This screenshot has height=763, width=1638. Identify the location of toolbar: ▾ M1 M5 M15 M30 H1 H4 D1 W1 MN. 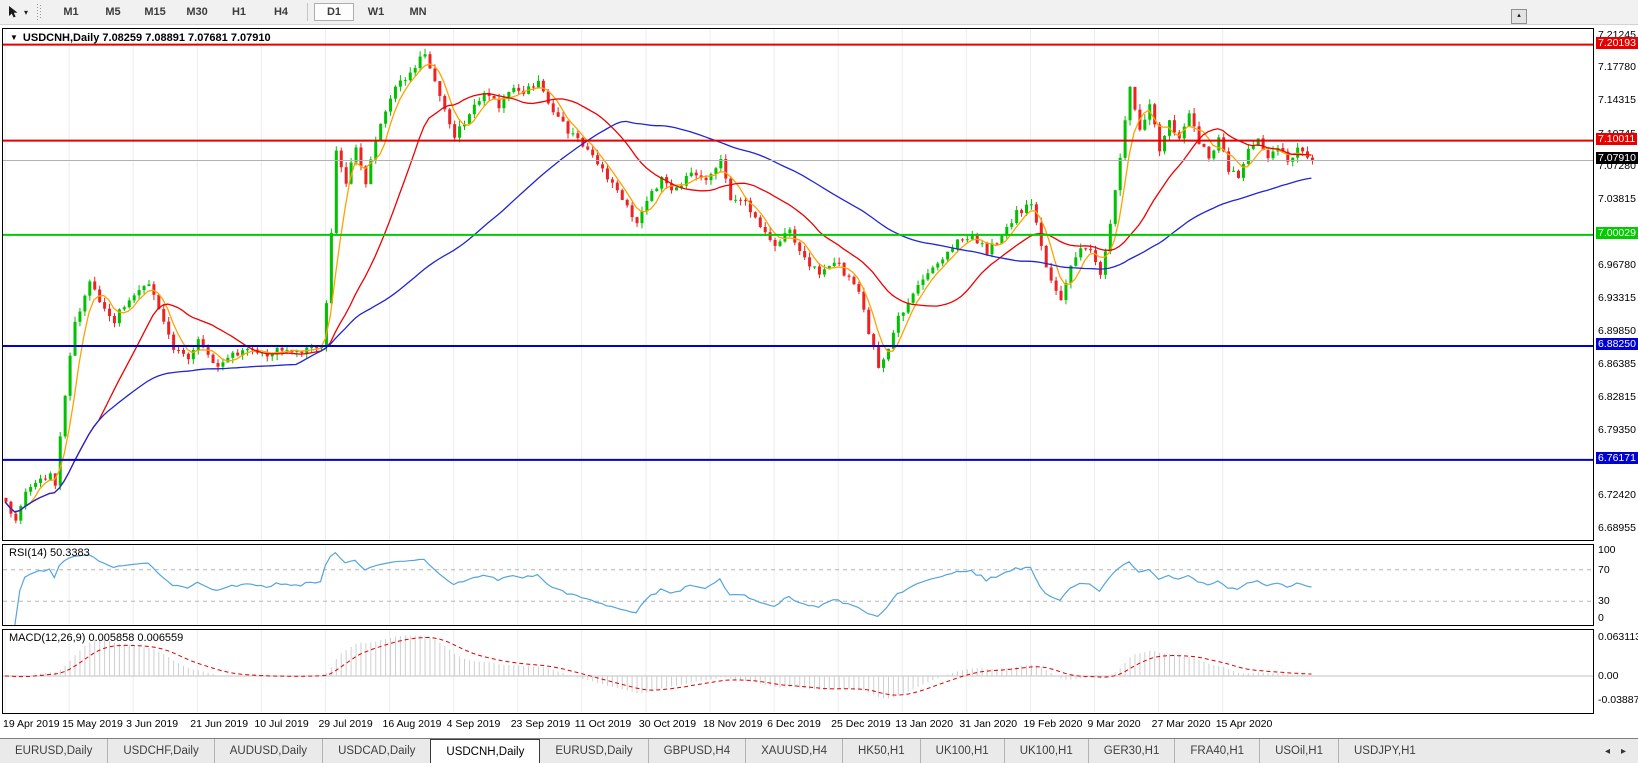
(819, 12).